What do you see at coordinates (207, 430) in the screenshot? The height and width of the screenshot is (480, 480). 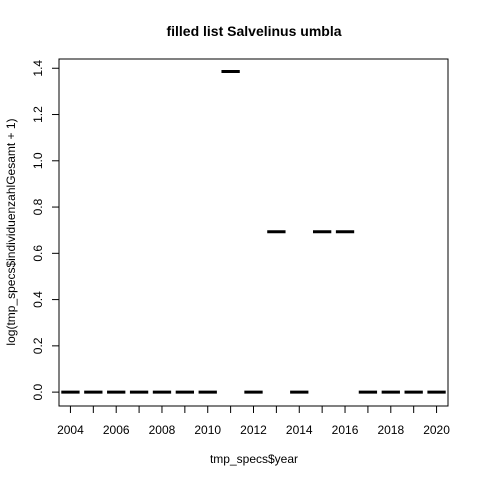 I see `x-tick-label-2010: 2010` at bounding box center [207, 430].